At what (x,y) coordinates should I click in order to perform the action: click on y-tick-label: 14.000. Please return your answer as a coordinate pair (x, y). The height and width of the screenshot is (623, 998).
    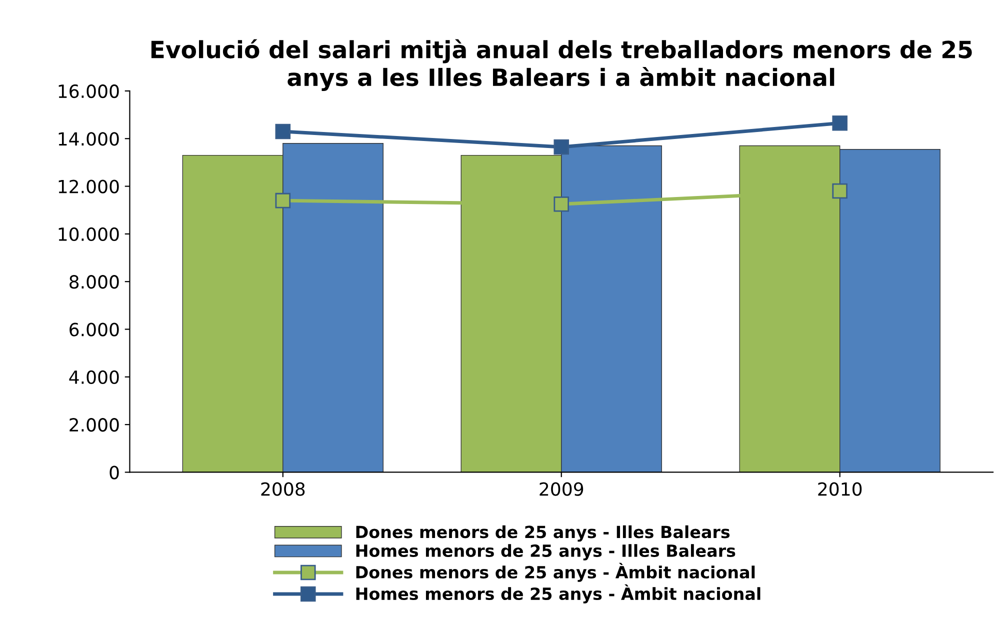
    Looking at the image, I should click on (88, 139).